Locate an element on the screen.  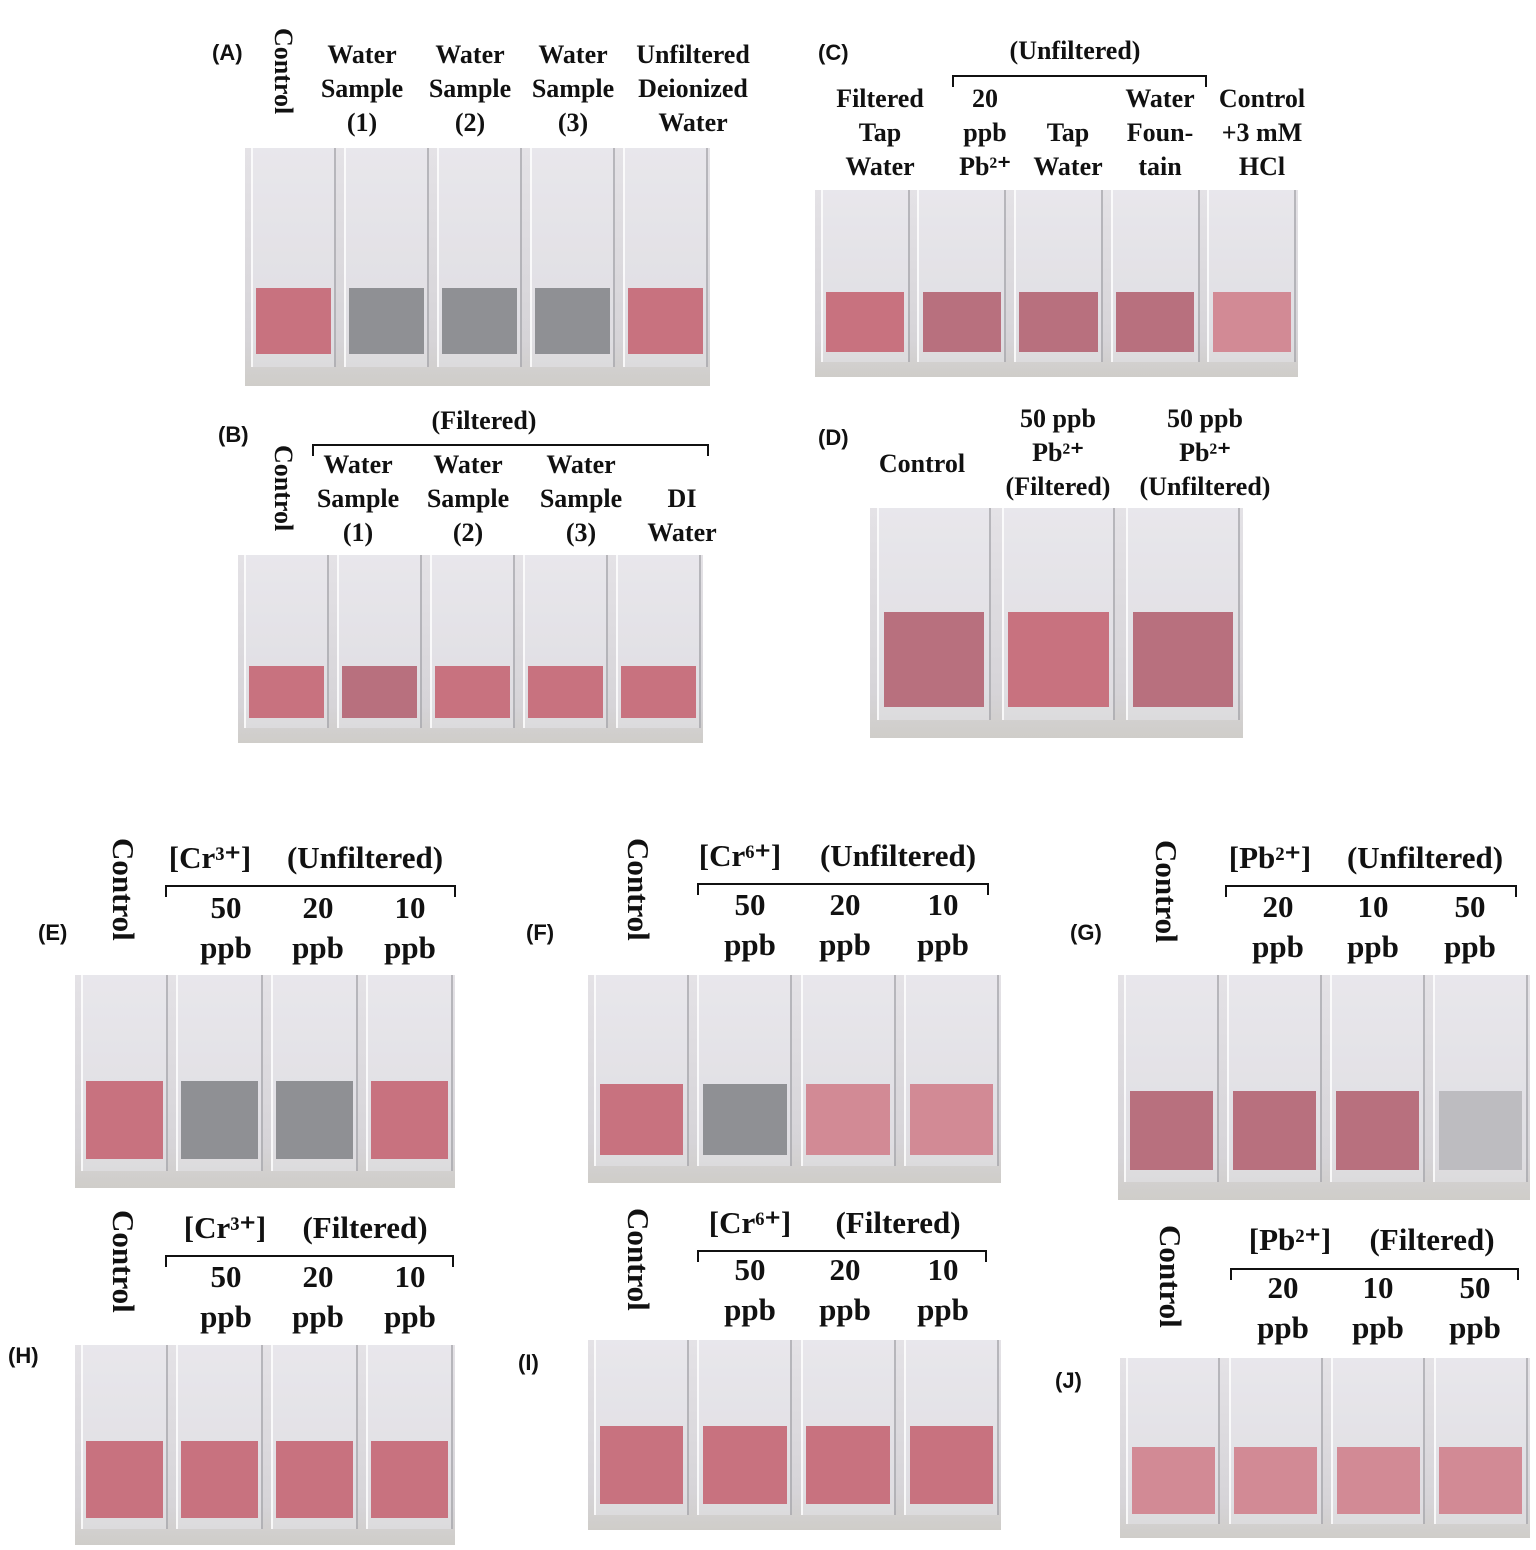
column-label: Unfiltered is located at coordinates (693, 54).